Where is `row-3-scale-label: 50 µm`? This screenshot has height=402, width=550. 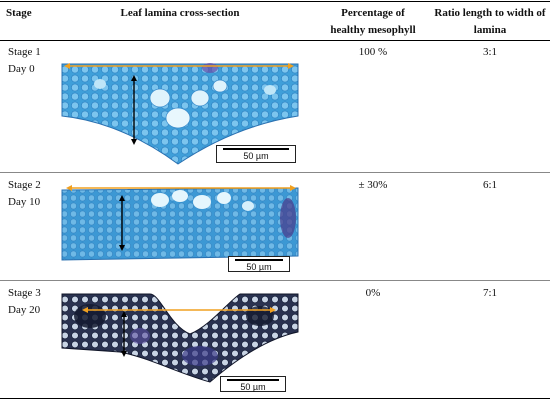 row-3-scale-label: 50 µm is located at coordinates (253, 387).